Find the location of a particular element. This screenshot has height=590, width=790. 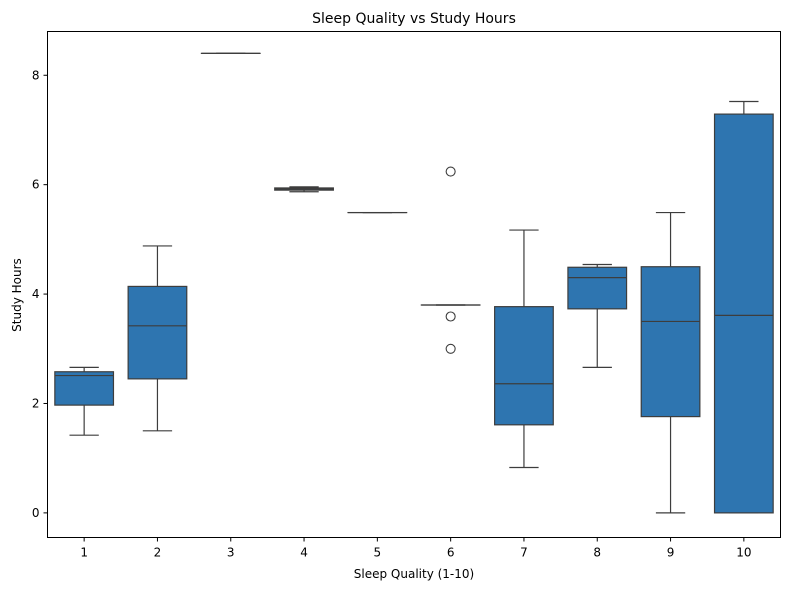

x-tick-label: 2 is located at coordinates (158, 553).